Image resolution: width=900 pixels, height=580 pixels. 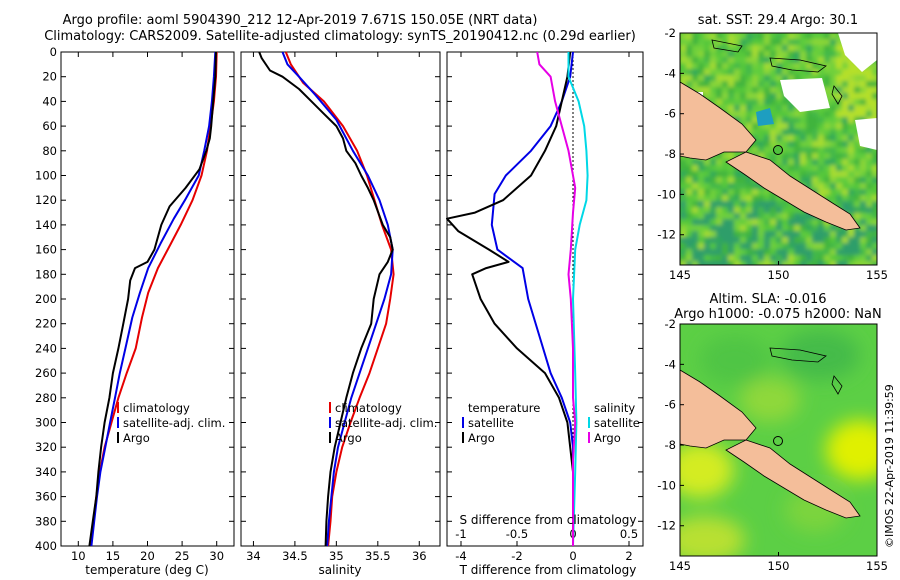 I want to click on s-difference-xlabel: S difference from climatology, so click(x=548, y=520).